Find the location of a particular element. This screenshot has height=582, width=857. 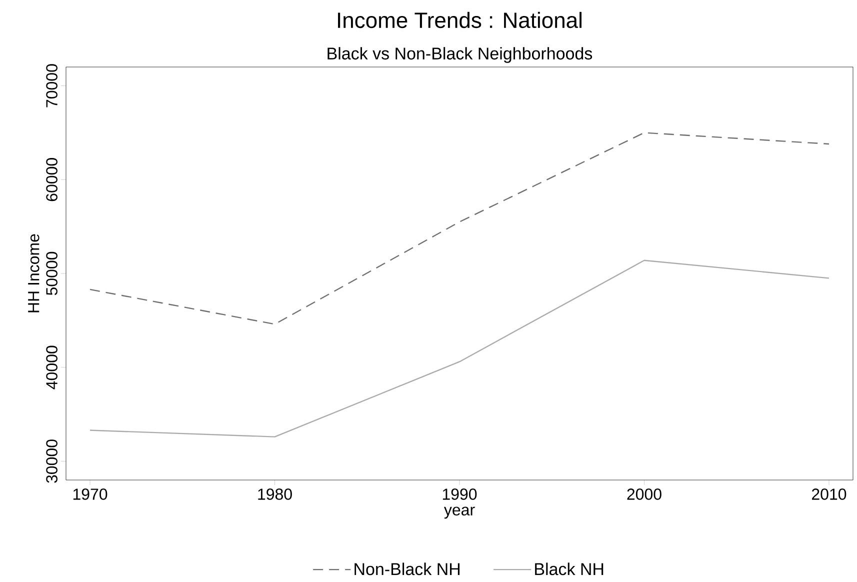

y-tick-label: 70000 is located at coordinates (52, 86).